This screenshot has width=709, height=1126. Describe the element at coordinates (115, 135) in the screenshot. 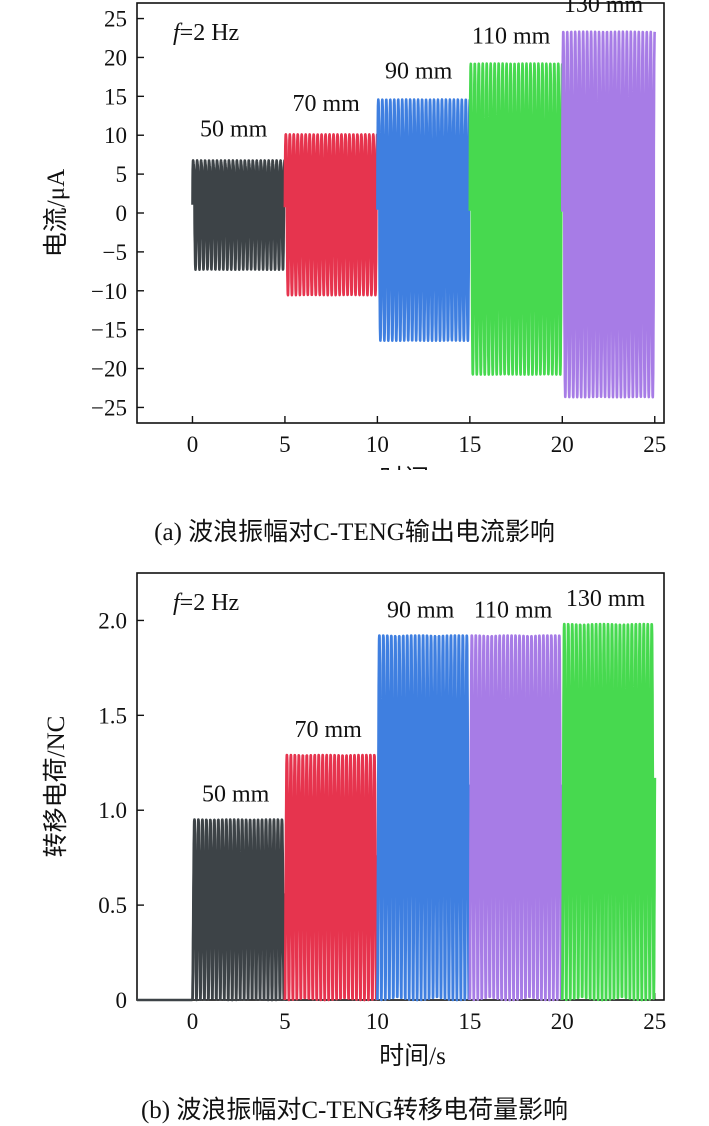

I see `y-tick-label: 10` at that location.